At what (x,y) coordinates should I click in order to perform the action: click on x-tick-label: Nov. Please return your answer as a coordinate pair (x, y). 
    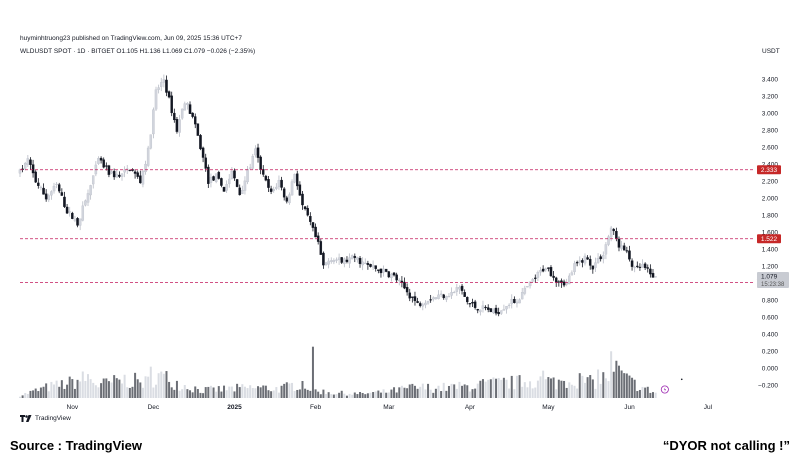
    Looking at the image, I should click on (73, 407).